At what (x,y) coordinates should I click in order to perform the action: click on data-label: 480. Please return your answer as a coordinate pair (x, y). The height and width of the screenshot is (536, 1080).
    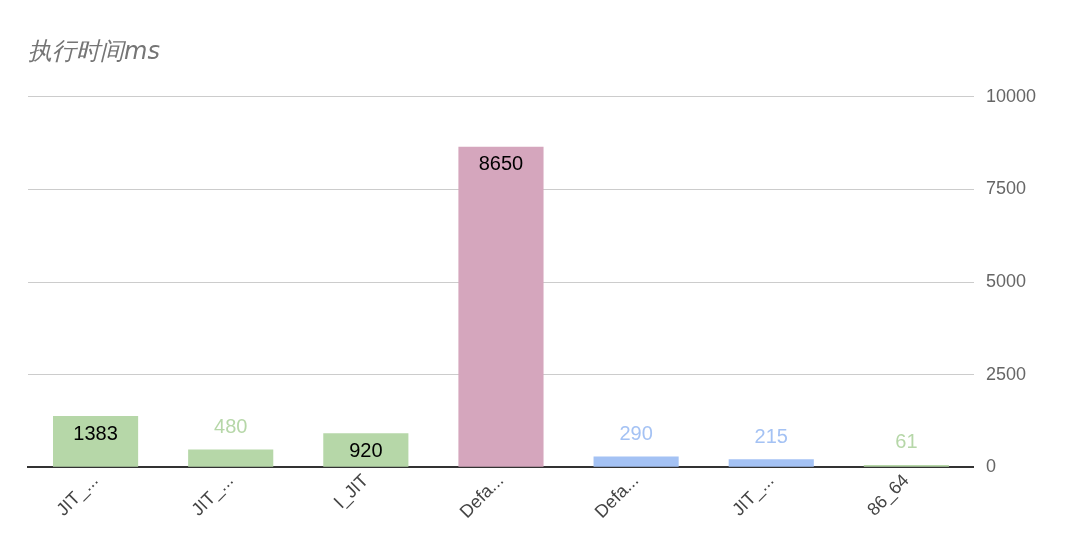
    Looking at the image, I should click on (231, 425).